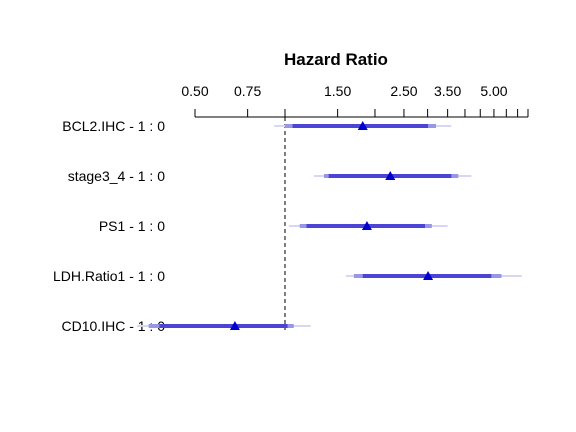 Image resolution: width=576 pixels, height=432 pixels. Describe the element at coordinates (403, 91) in the screenshot. I see `x-tick-label: 2.50` at that location.